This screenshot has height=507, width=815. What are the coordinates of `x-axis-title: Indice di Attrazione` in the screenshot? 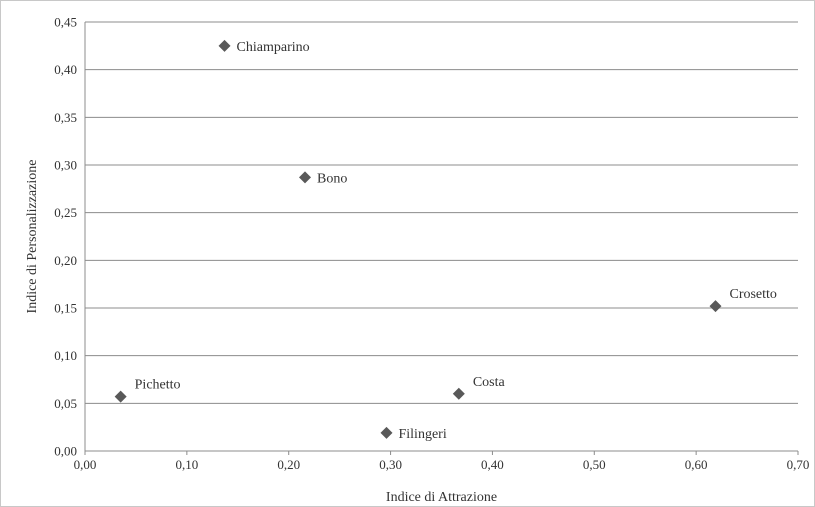 It's located at (441, 497).